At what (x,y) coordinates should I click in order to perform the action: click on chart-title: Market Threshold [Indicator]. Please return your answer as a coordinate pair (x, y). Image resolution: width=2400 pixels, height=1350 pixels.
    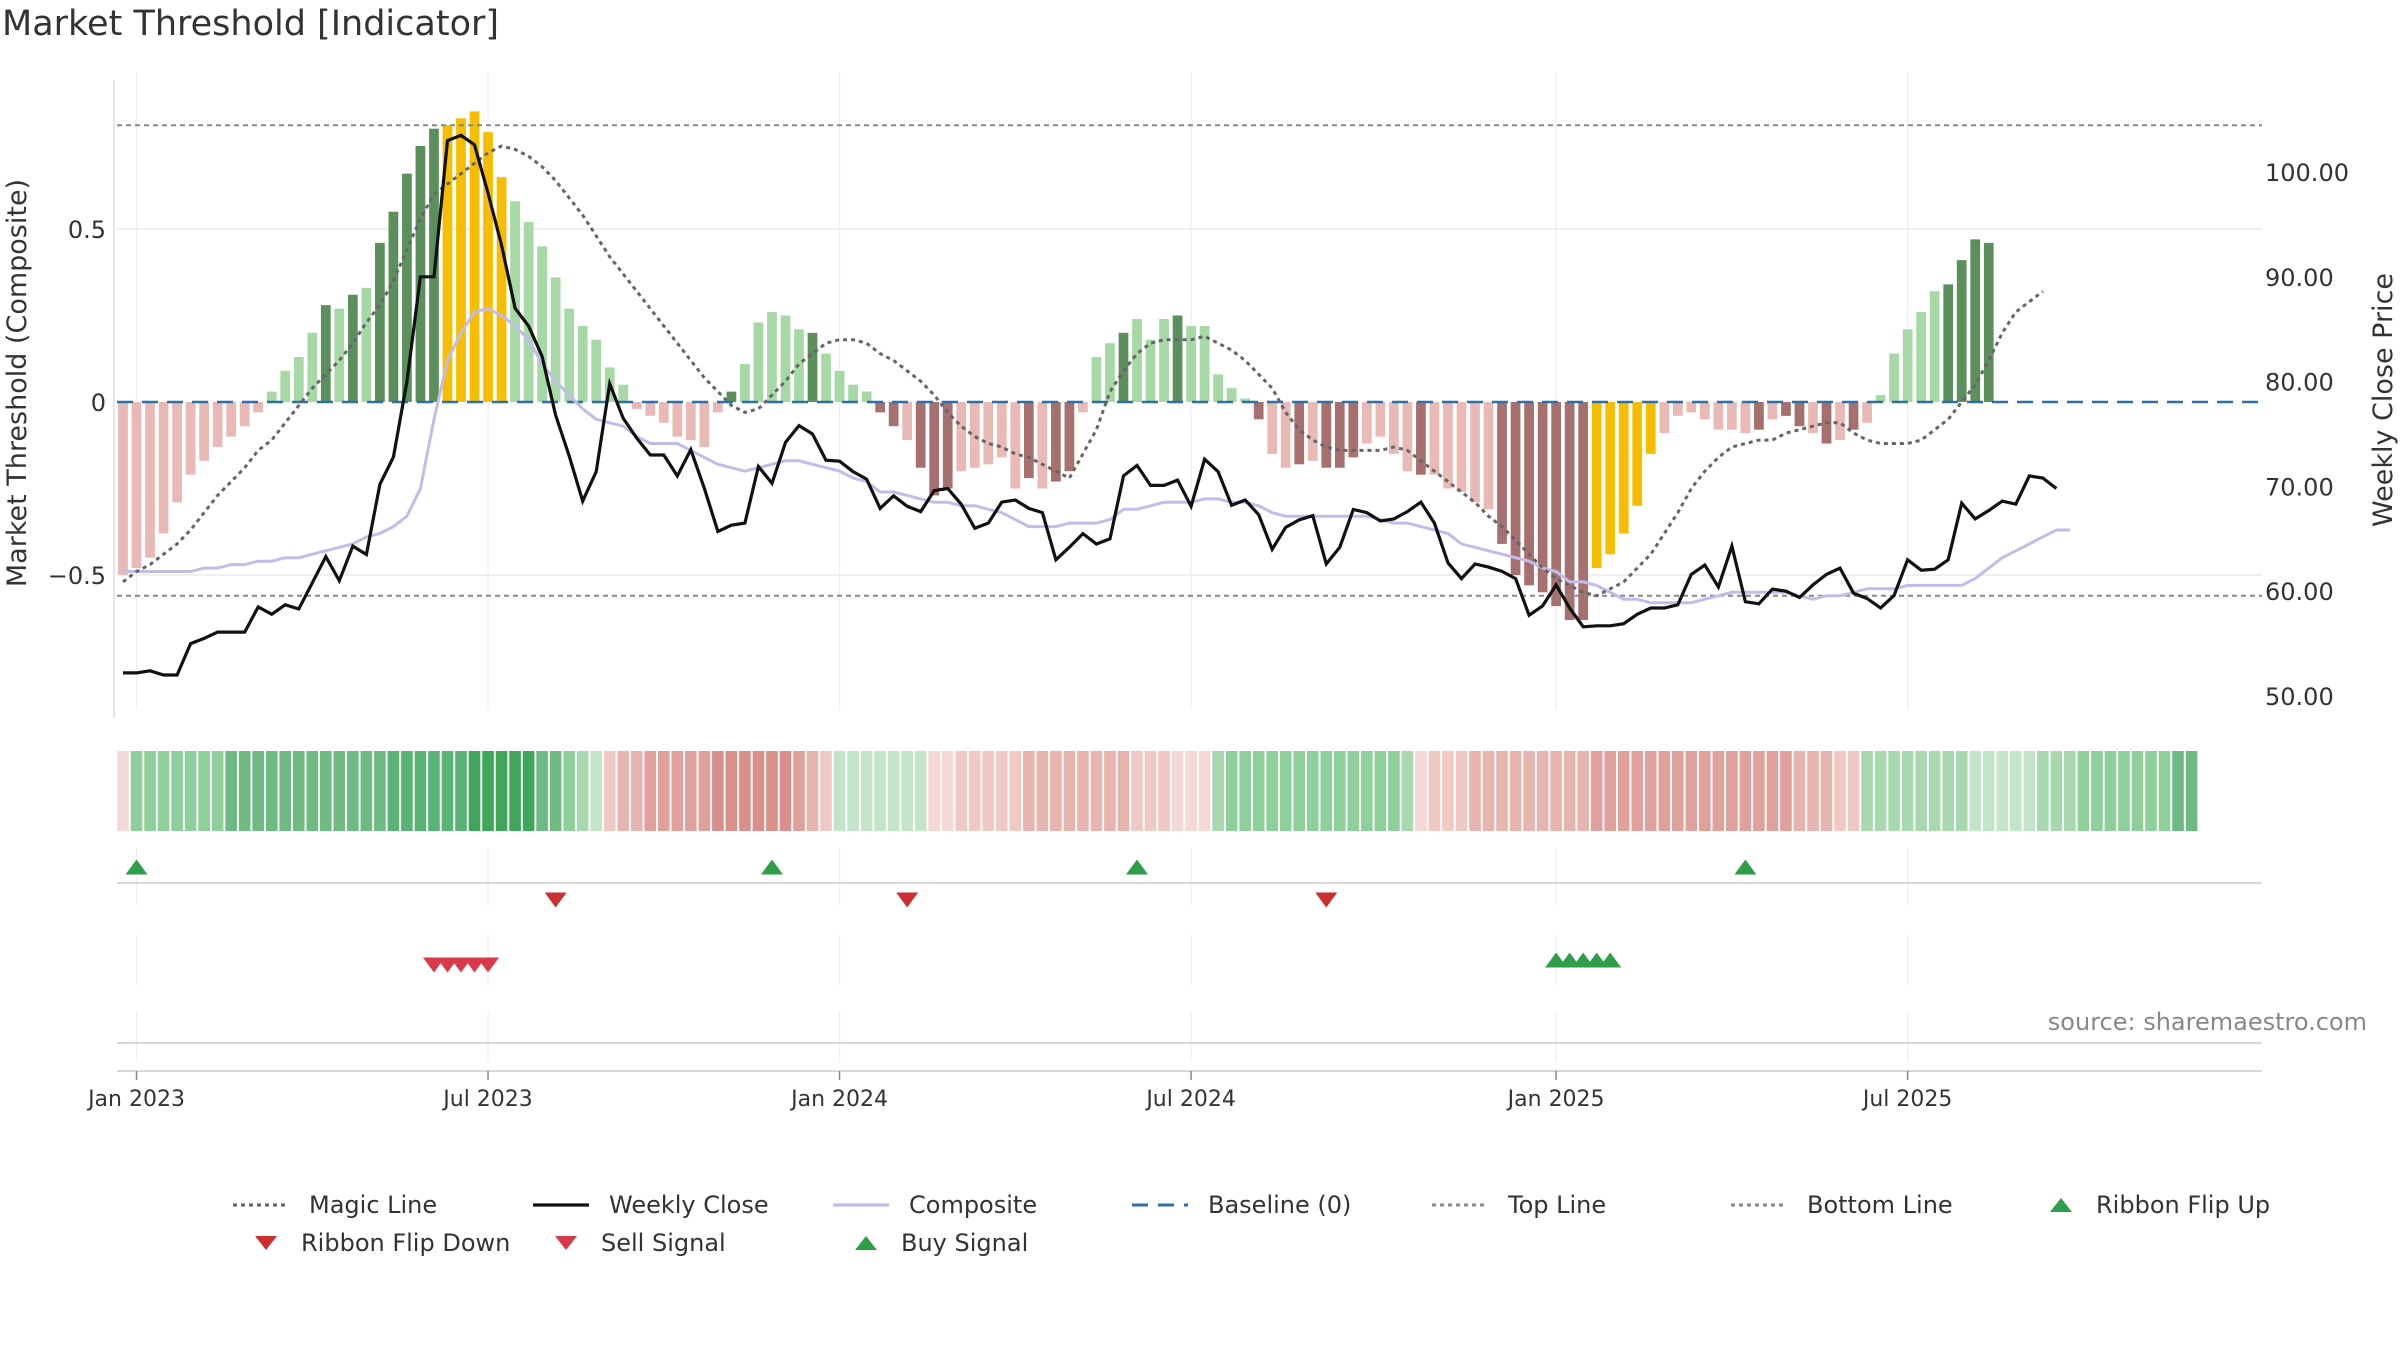
    Looking at the image, I should click on (251, 24).